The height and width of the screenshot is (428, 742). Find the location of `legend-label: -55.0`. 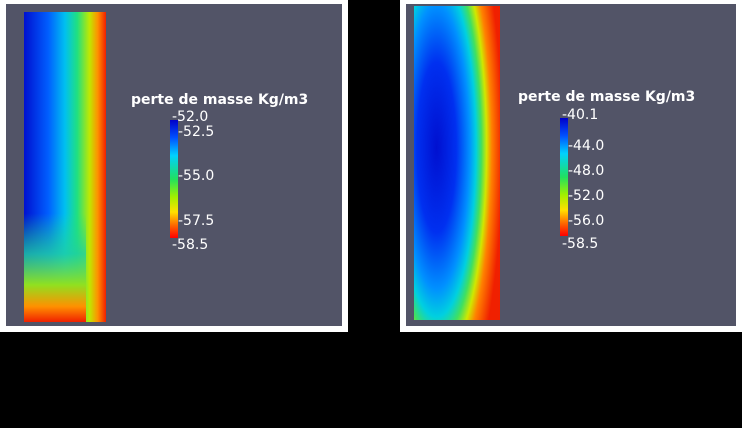

legend-label: -55.0 is located at coordinates (196, 176).